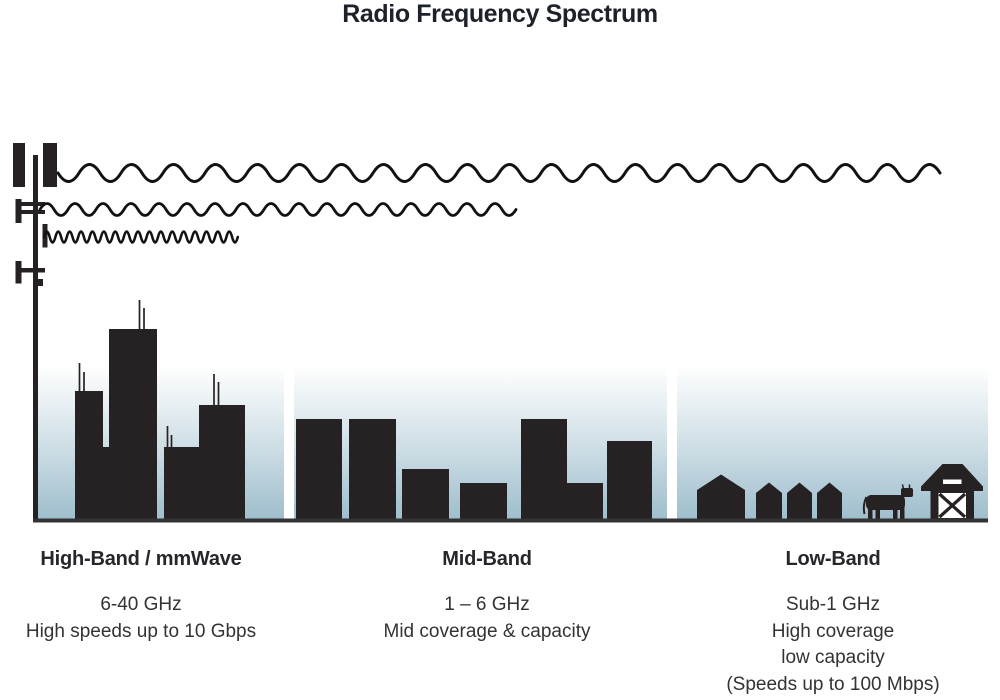  I want to click on band-description-low-2: low capacity, so click(833, 657).